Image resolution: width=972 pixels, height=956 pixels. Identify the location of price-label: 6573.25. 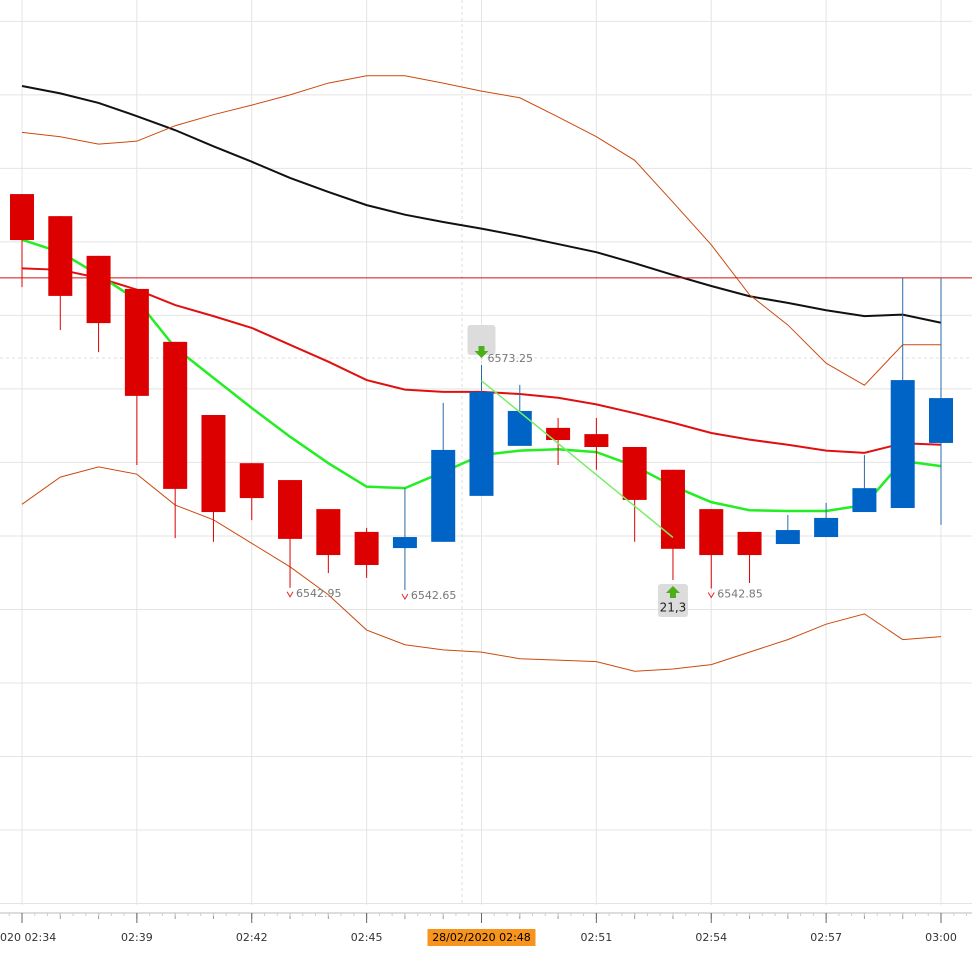
(511, 358).